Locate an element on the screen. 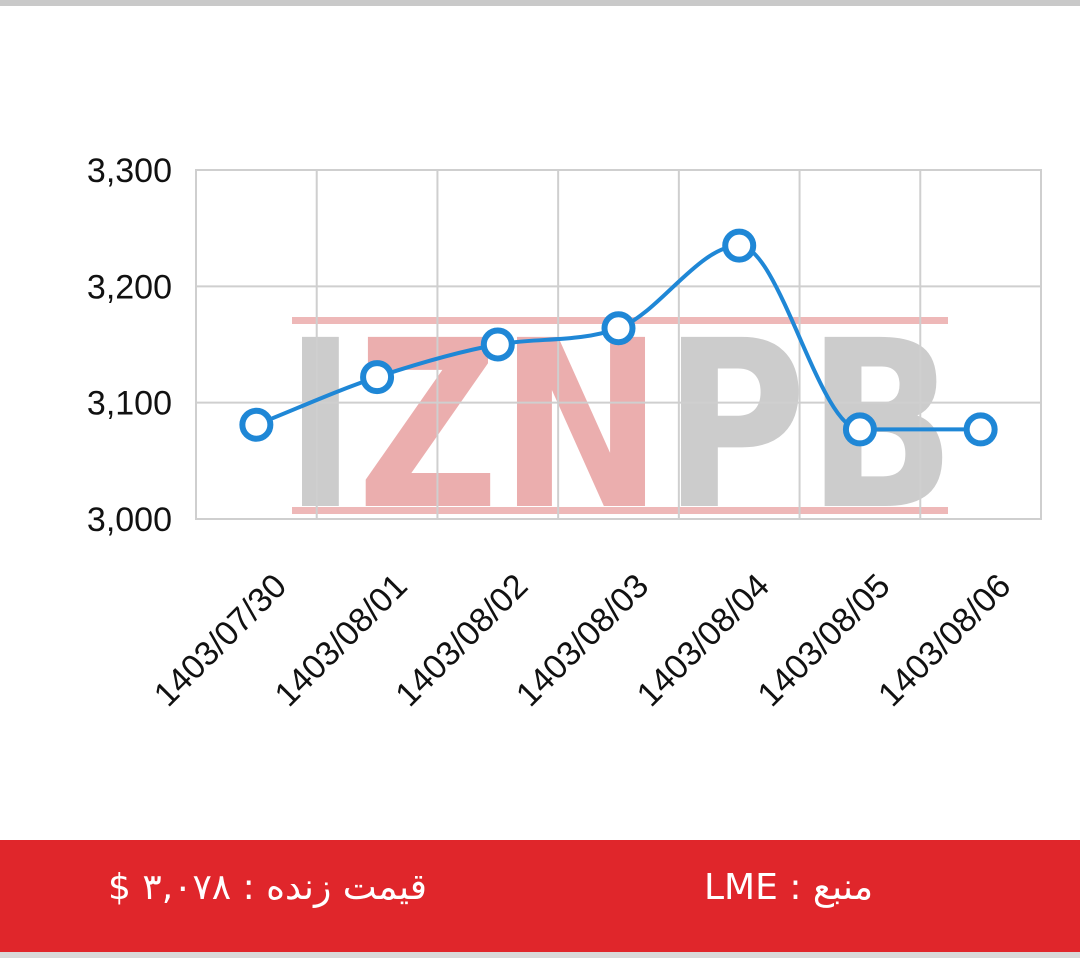 Image resolution: width=1080 pixels, height=958 pixels. y-tick-label: 3,300 is located at coordinates (129, 171).